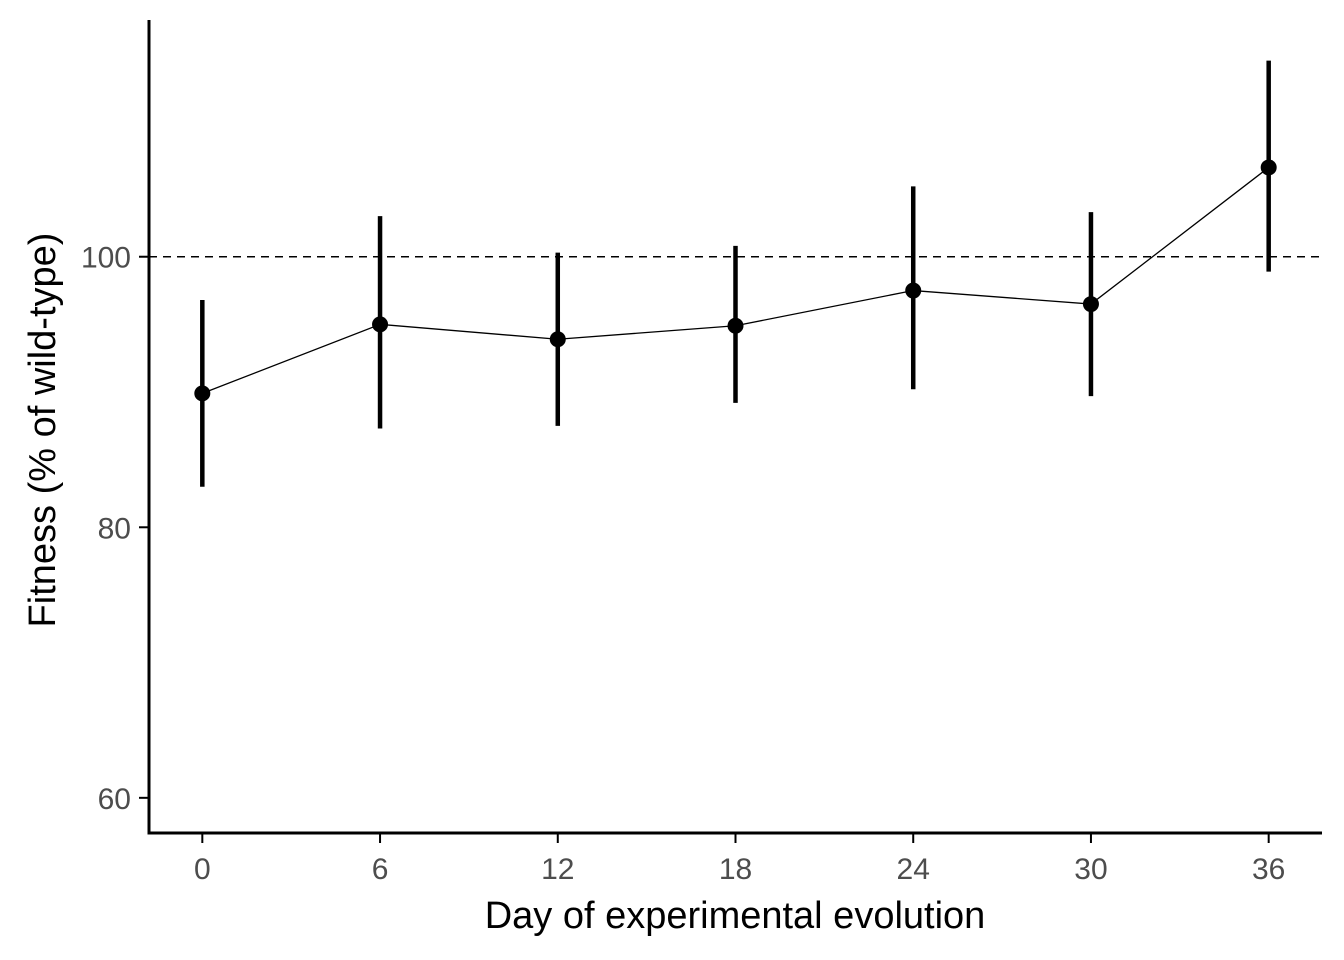  What do you see at coordinates (735, 916) in the screenshot?
I see `x-axis-title: Day of experimental evolution` at bounding box center [735, 916].